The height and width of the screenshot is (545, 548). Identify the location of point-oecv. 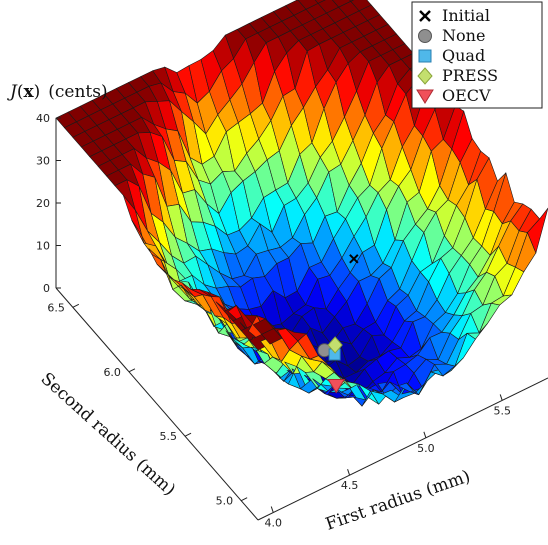
(336, 386).